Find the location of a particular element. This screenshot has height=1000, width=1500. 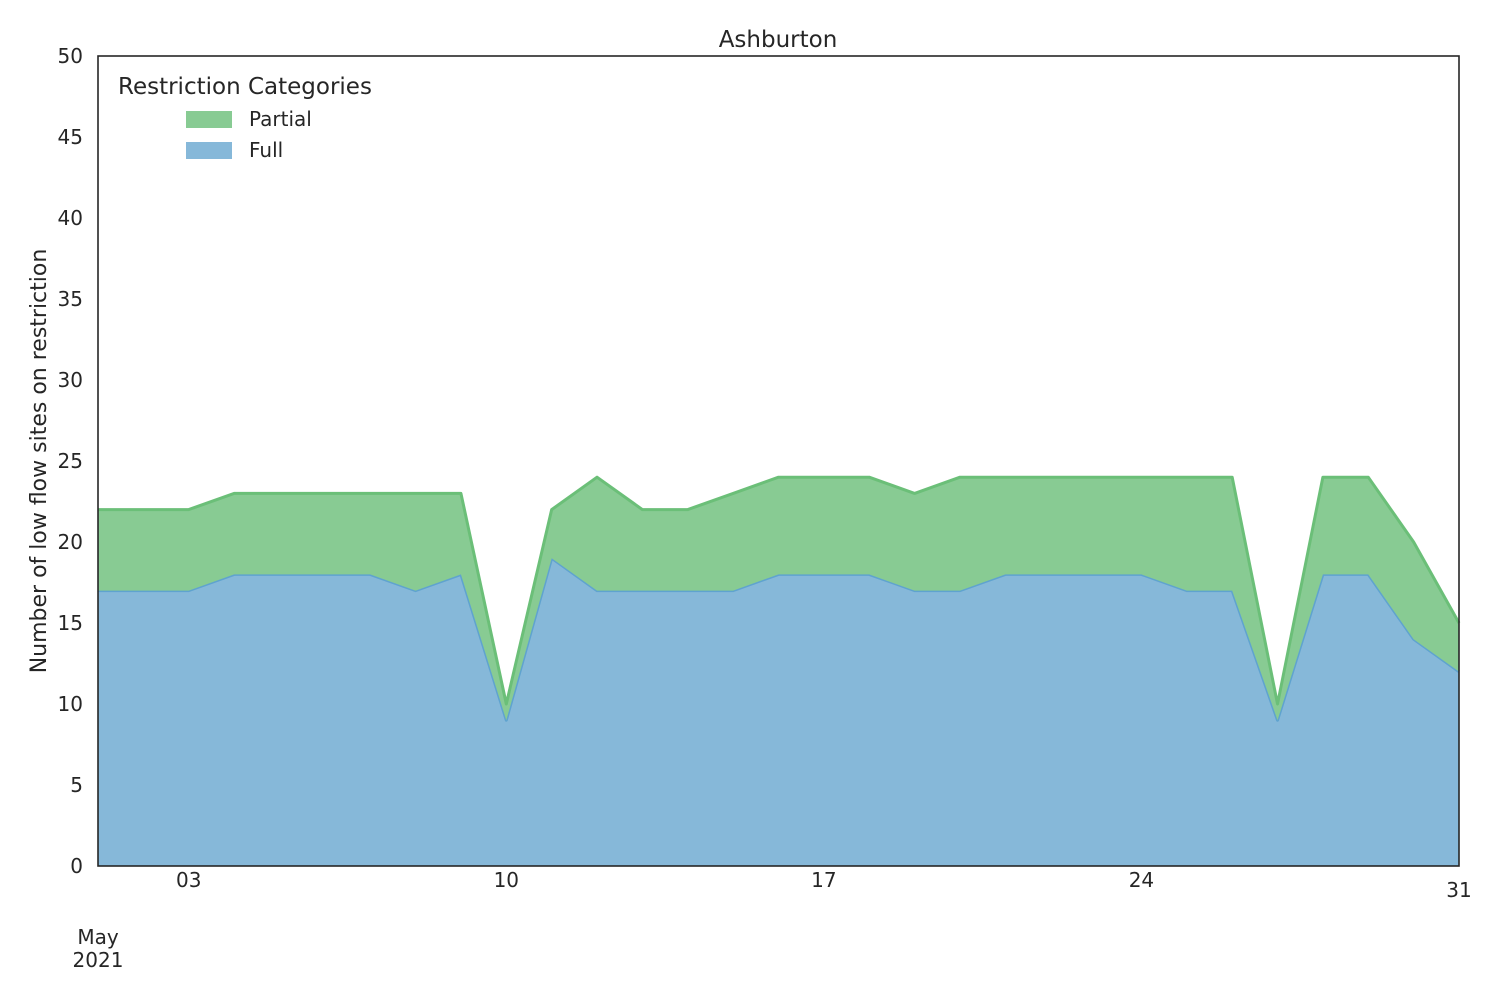

x-tick-label: 17 is located at coordinates (823, 880).